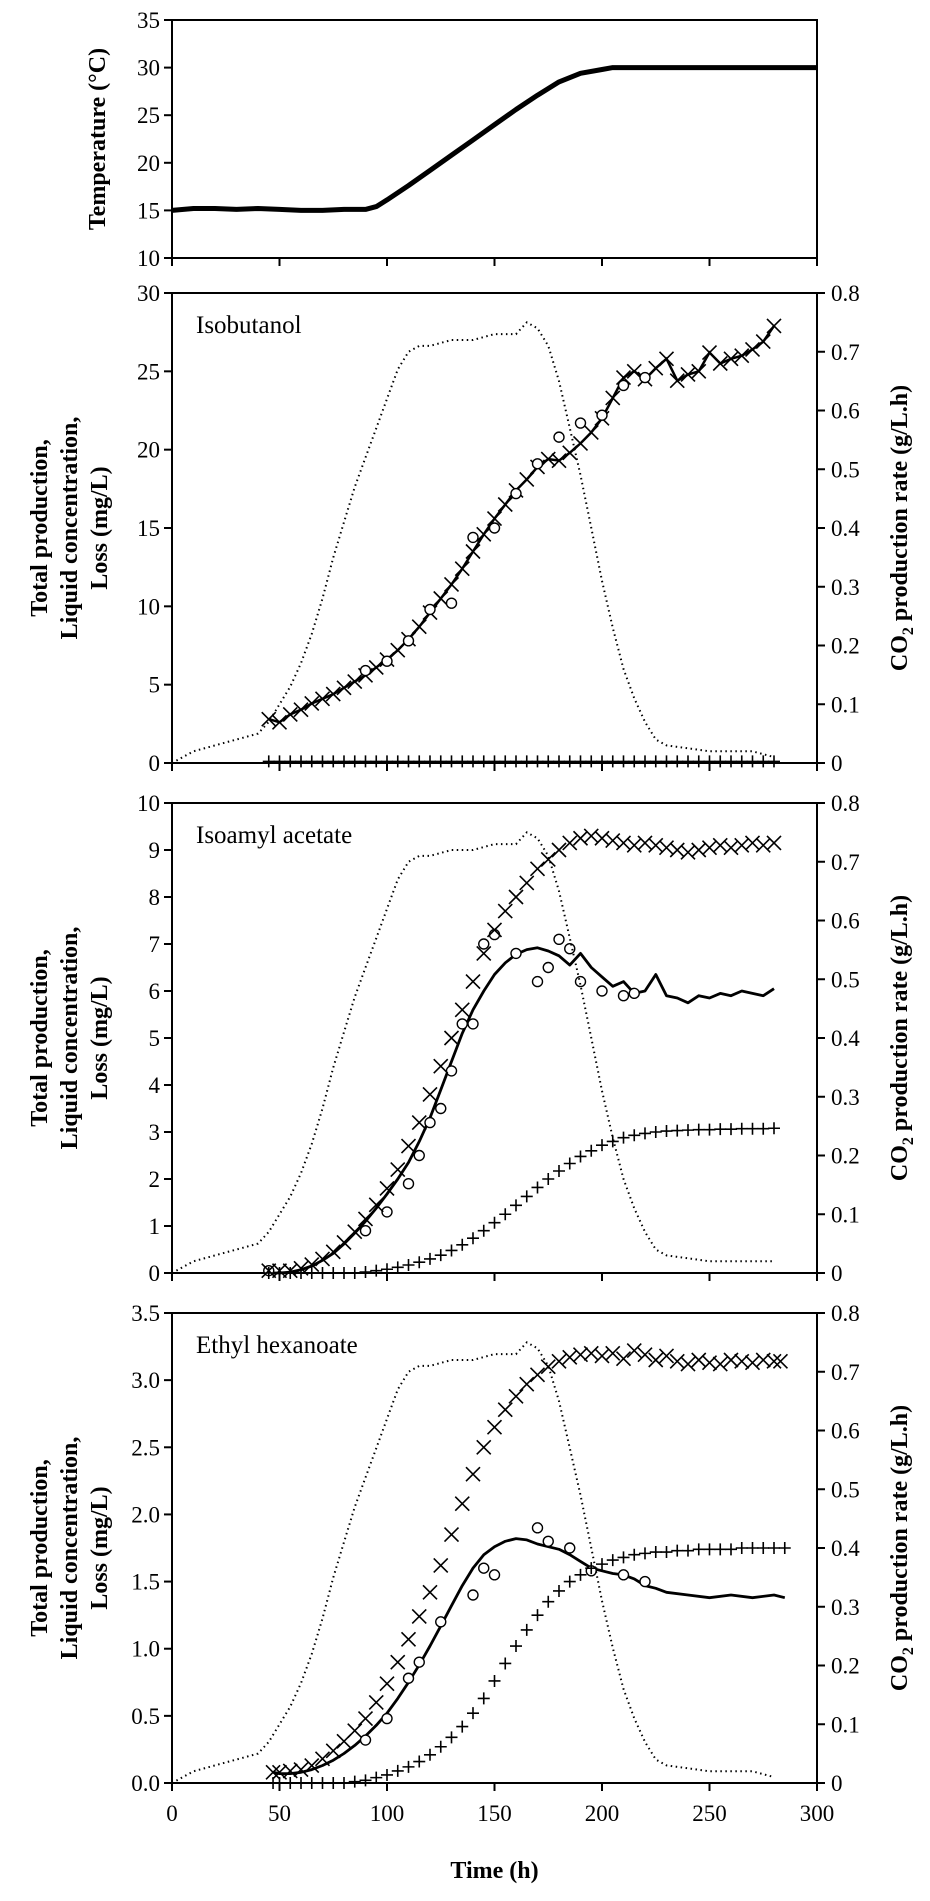 This screenshot has width=930, height=1901. What do you see at coordinates (845, 1489) in the screenshot?
I see `y2-tick-label: 0.5` at bounding box center [845, 1489].